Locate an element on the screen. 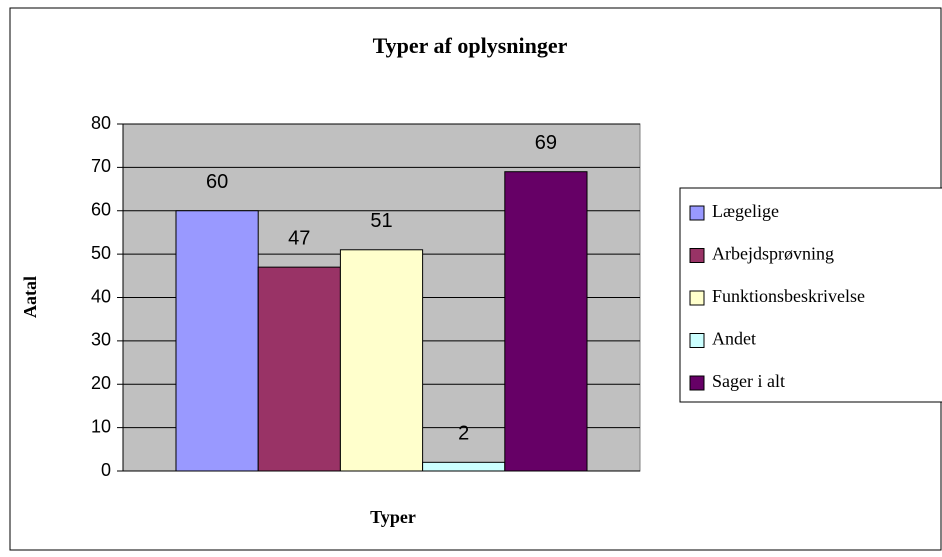 The width and height of the screenshot is (942, 557). y-tick-label: 50 is located at coordinates (101, 253).